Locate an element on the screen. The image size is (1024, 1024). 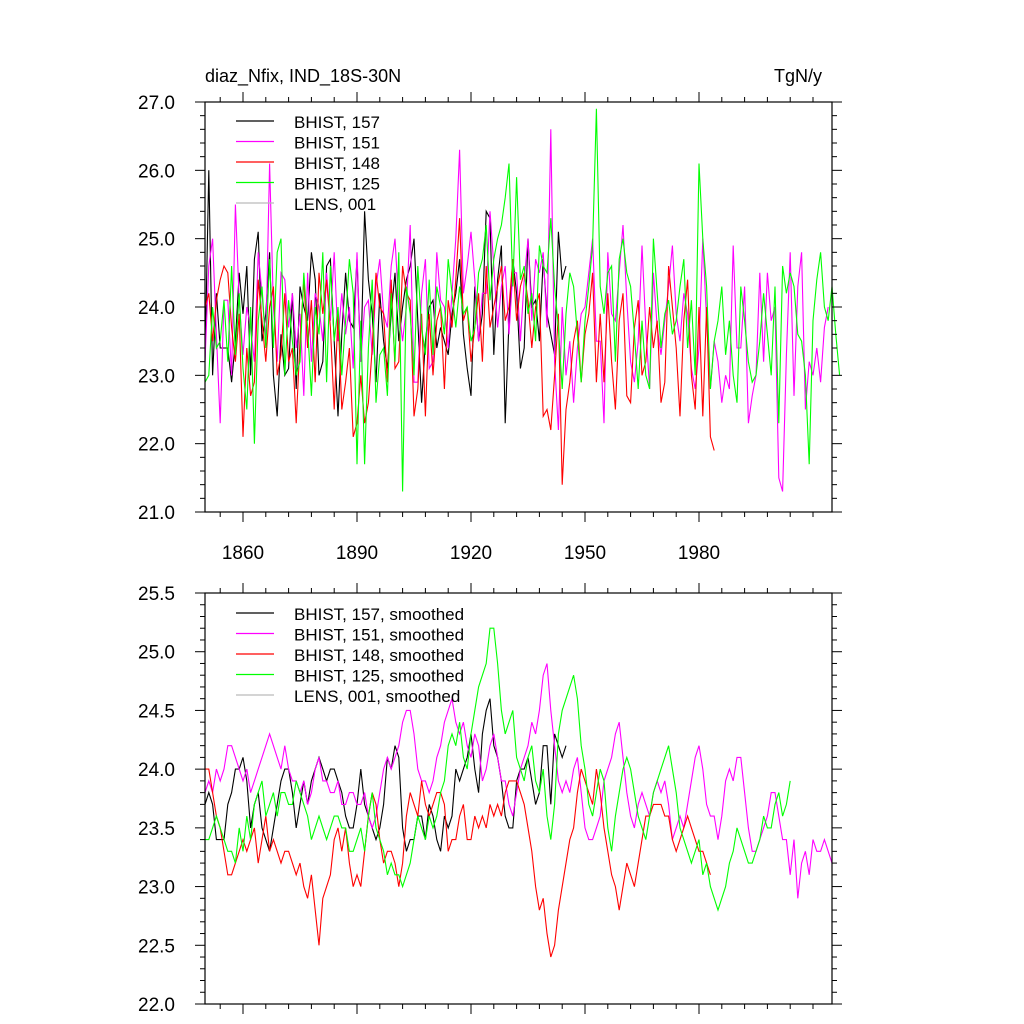
top-ytick-label: 26.0 is located at coordinates (156, 171).